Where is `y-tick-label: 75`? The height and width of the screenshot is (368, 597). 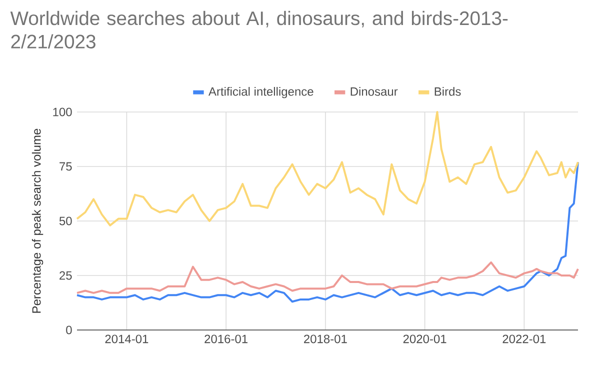 y-tick-label: 75 is located at coordinates (66, 166).